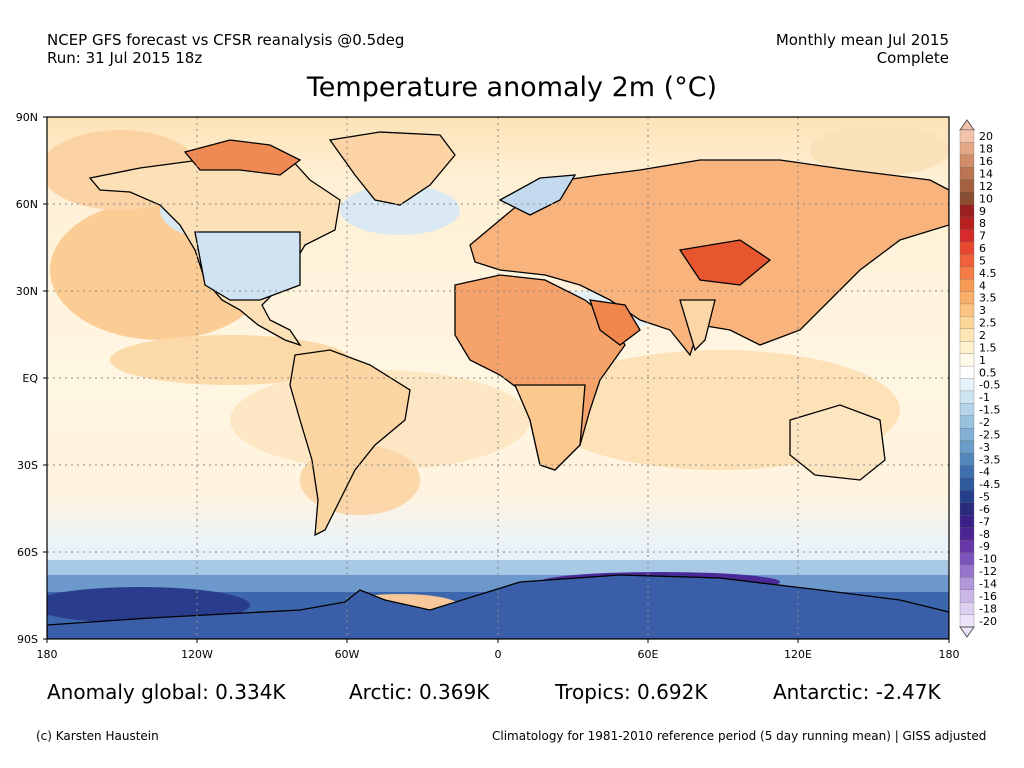  Describe the element at coordinates (982, 335) in the screenshot. I see `colorbar-label: 2` at that location.